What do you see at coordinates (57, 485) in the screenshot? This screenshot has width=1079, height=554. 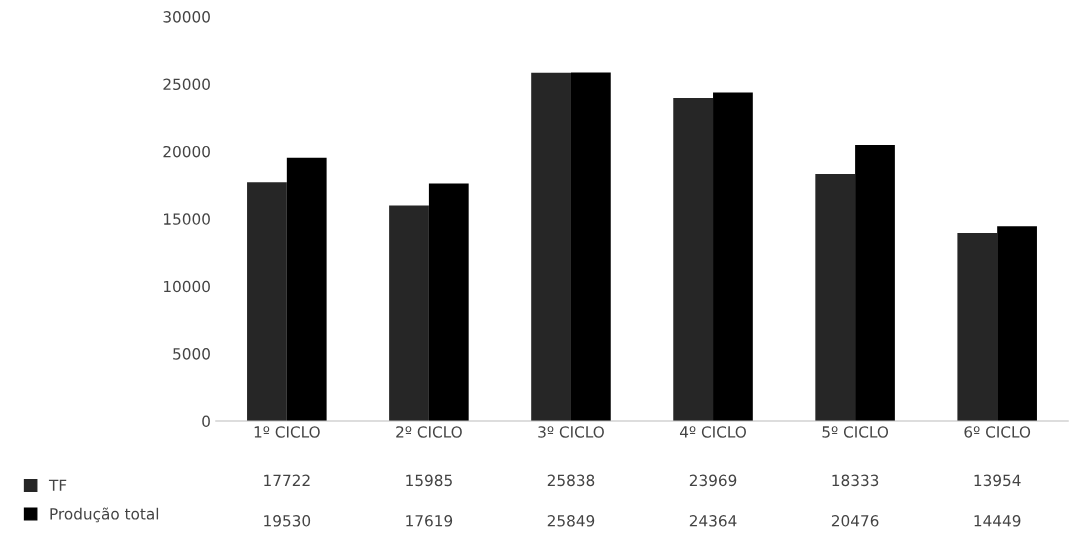 I see `legend-label: TF` at bounding box center [57, 485].